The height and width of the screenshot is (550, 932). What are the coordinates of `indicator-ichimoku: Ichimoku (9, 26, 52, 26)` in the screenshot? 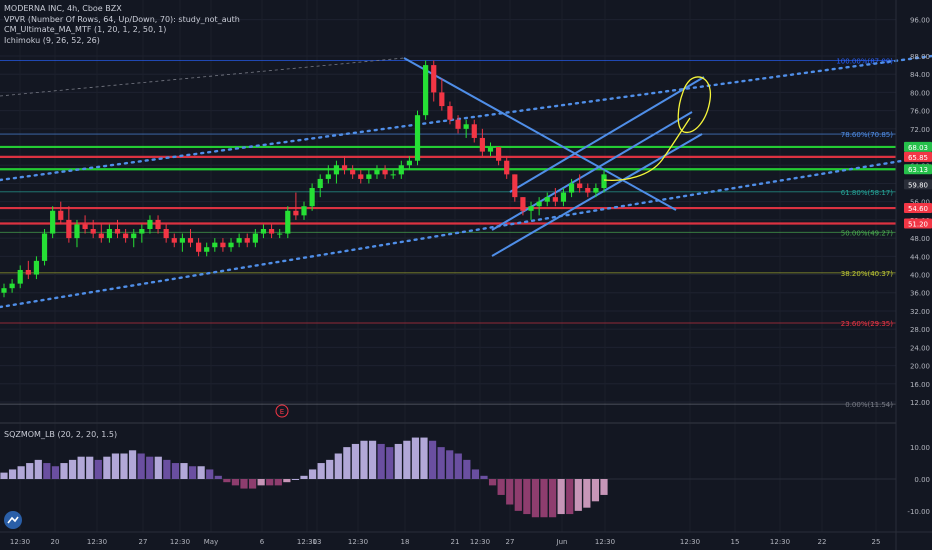 It's located at (52, 40).